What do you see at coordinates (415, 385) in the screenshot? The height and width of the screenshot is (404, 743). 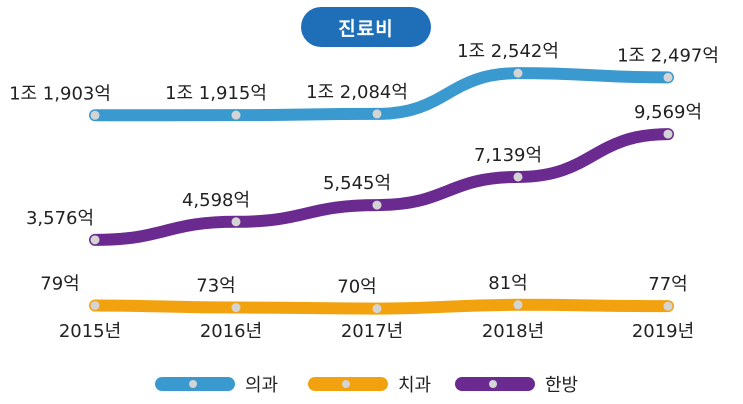 I see `legend-label-dental: 치과` at bounding box center [415, 385].